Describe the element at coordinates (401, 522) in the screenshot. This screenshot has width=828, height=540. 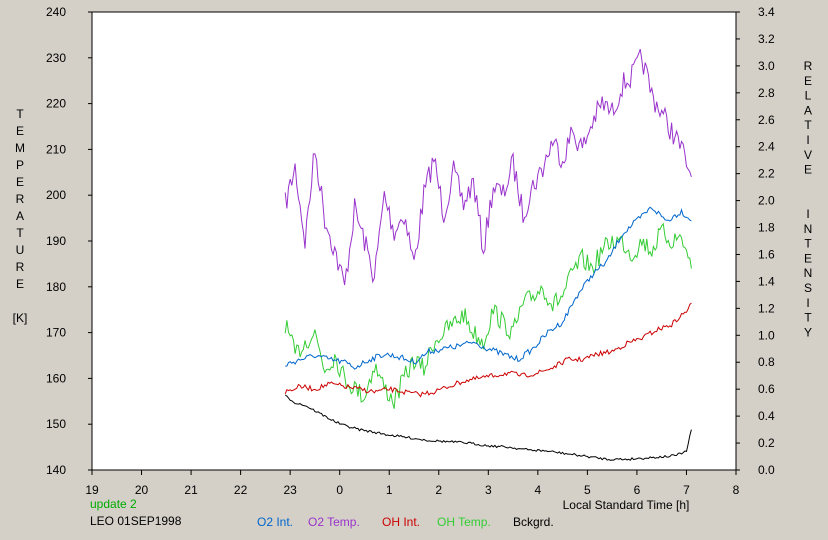
I see `legend-oh-int: OH Int.` at that location.